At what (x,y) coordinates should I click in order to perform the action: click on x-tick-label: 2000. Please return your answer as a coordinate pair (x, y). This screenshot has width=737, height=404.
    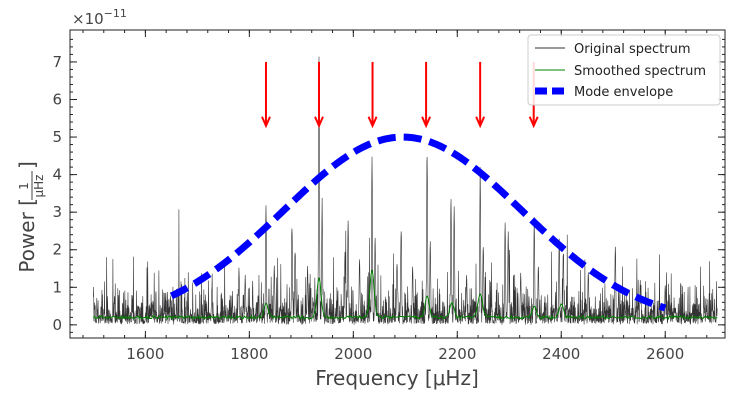
    Looking at the image, I should click on (353, 354).